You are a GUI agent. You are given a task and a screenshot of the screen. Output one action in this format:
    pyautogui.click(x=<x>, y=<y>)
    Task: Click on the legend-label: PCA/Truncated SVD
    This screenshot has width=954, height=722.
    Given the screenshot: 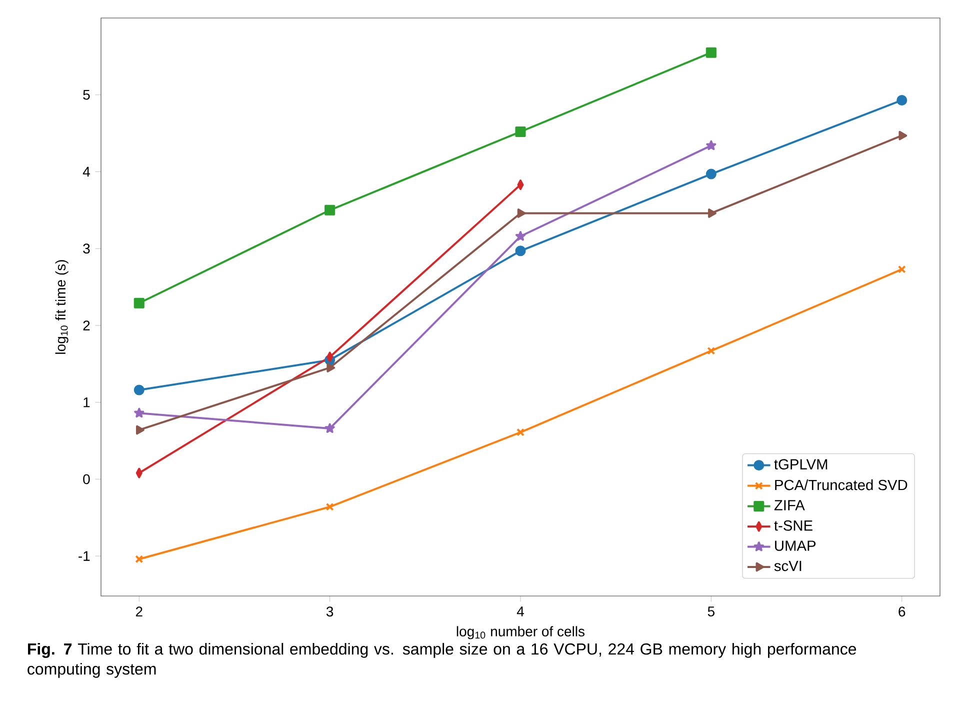 What is the action you would take?
    pyautogui.click(x=841, y=484)
    